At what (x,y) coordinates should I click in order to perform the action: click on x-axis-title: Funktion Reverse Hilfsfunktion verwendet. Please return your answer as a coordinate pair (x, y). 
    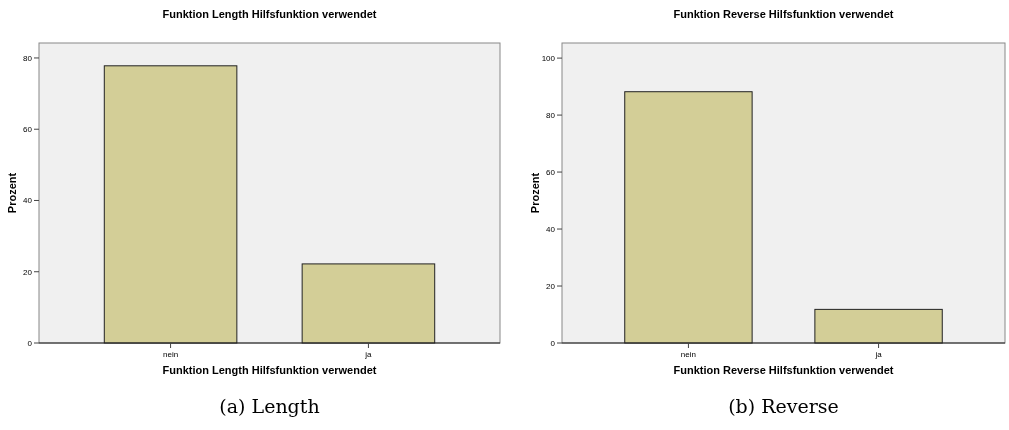
    Looking at the image, I should click on (783, 370).